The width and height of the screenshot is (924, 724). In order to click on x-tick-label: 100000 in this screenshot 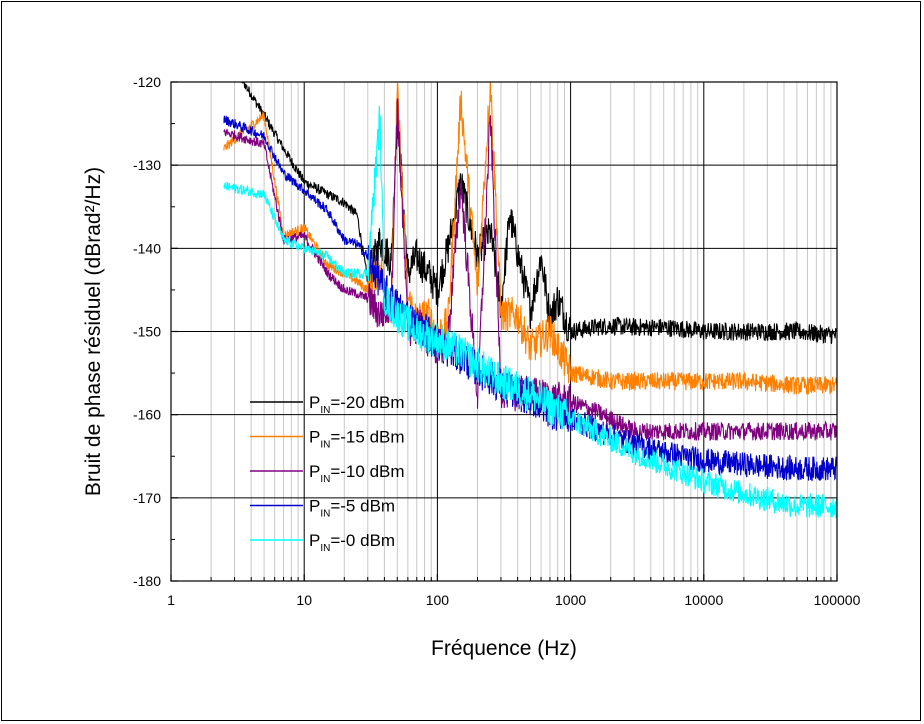, I will do `click(837, 600)`.